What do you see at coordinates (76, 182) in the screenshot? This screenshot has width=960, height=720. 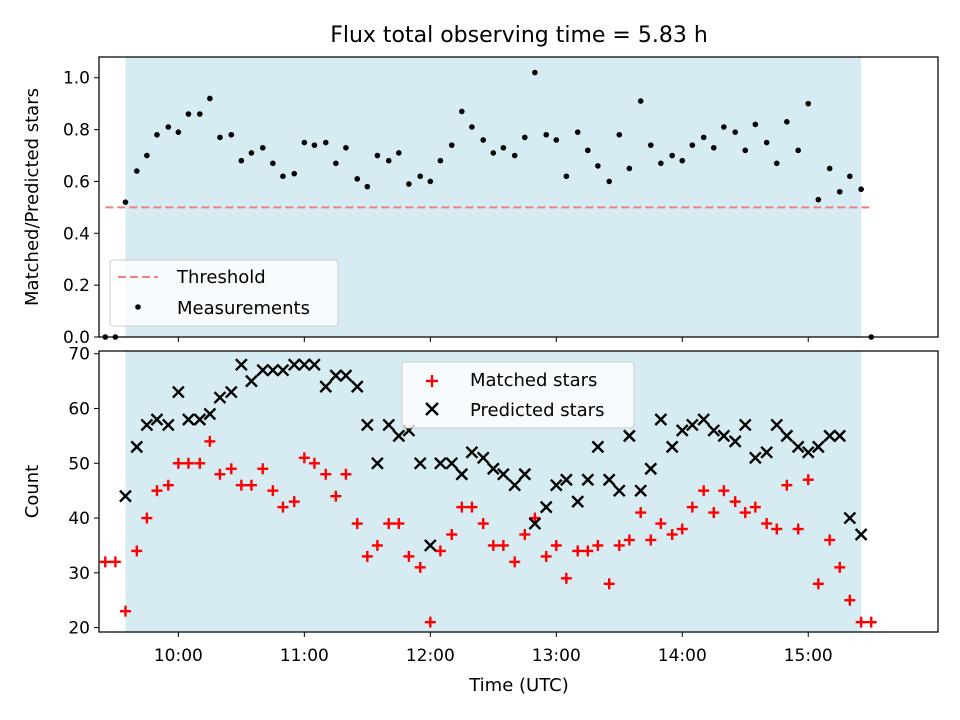 I see `y-tick-label: 0.6` at bounding box center [76, 182].